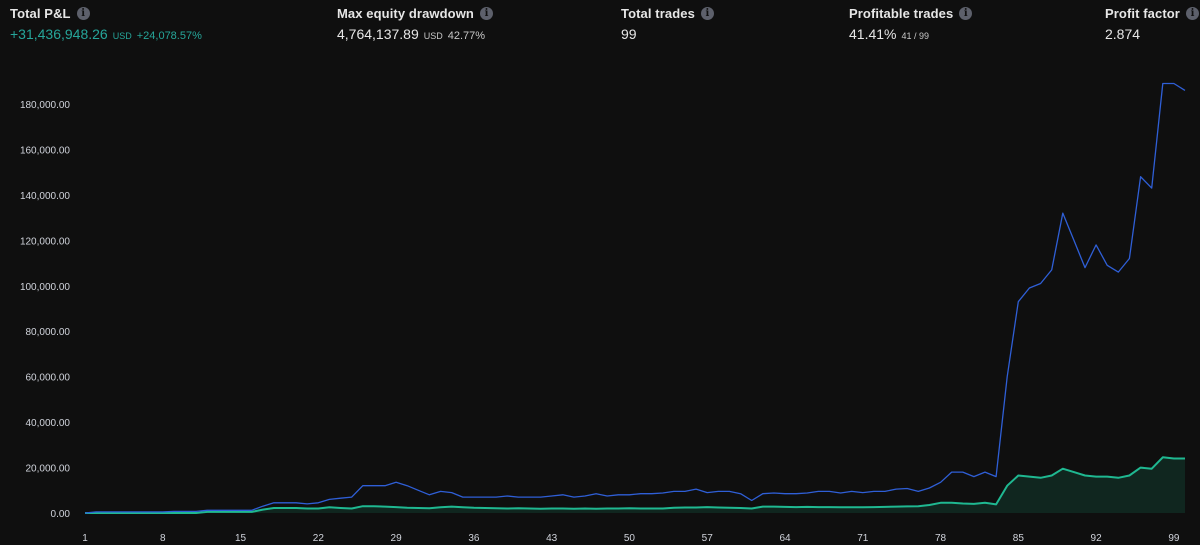  I want to click on drawdown-area, so click(635, 485).